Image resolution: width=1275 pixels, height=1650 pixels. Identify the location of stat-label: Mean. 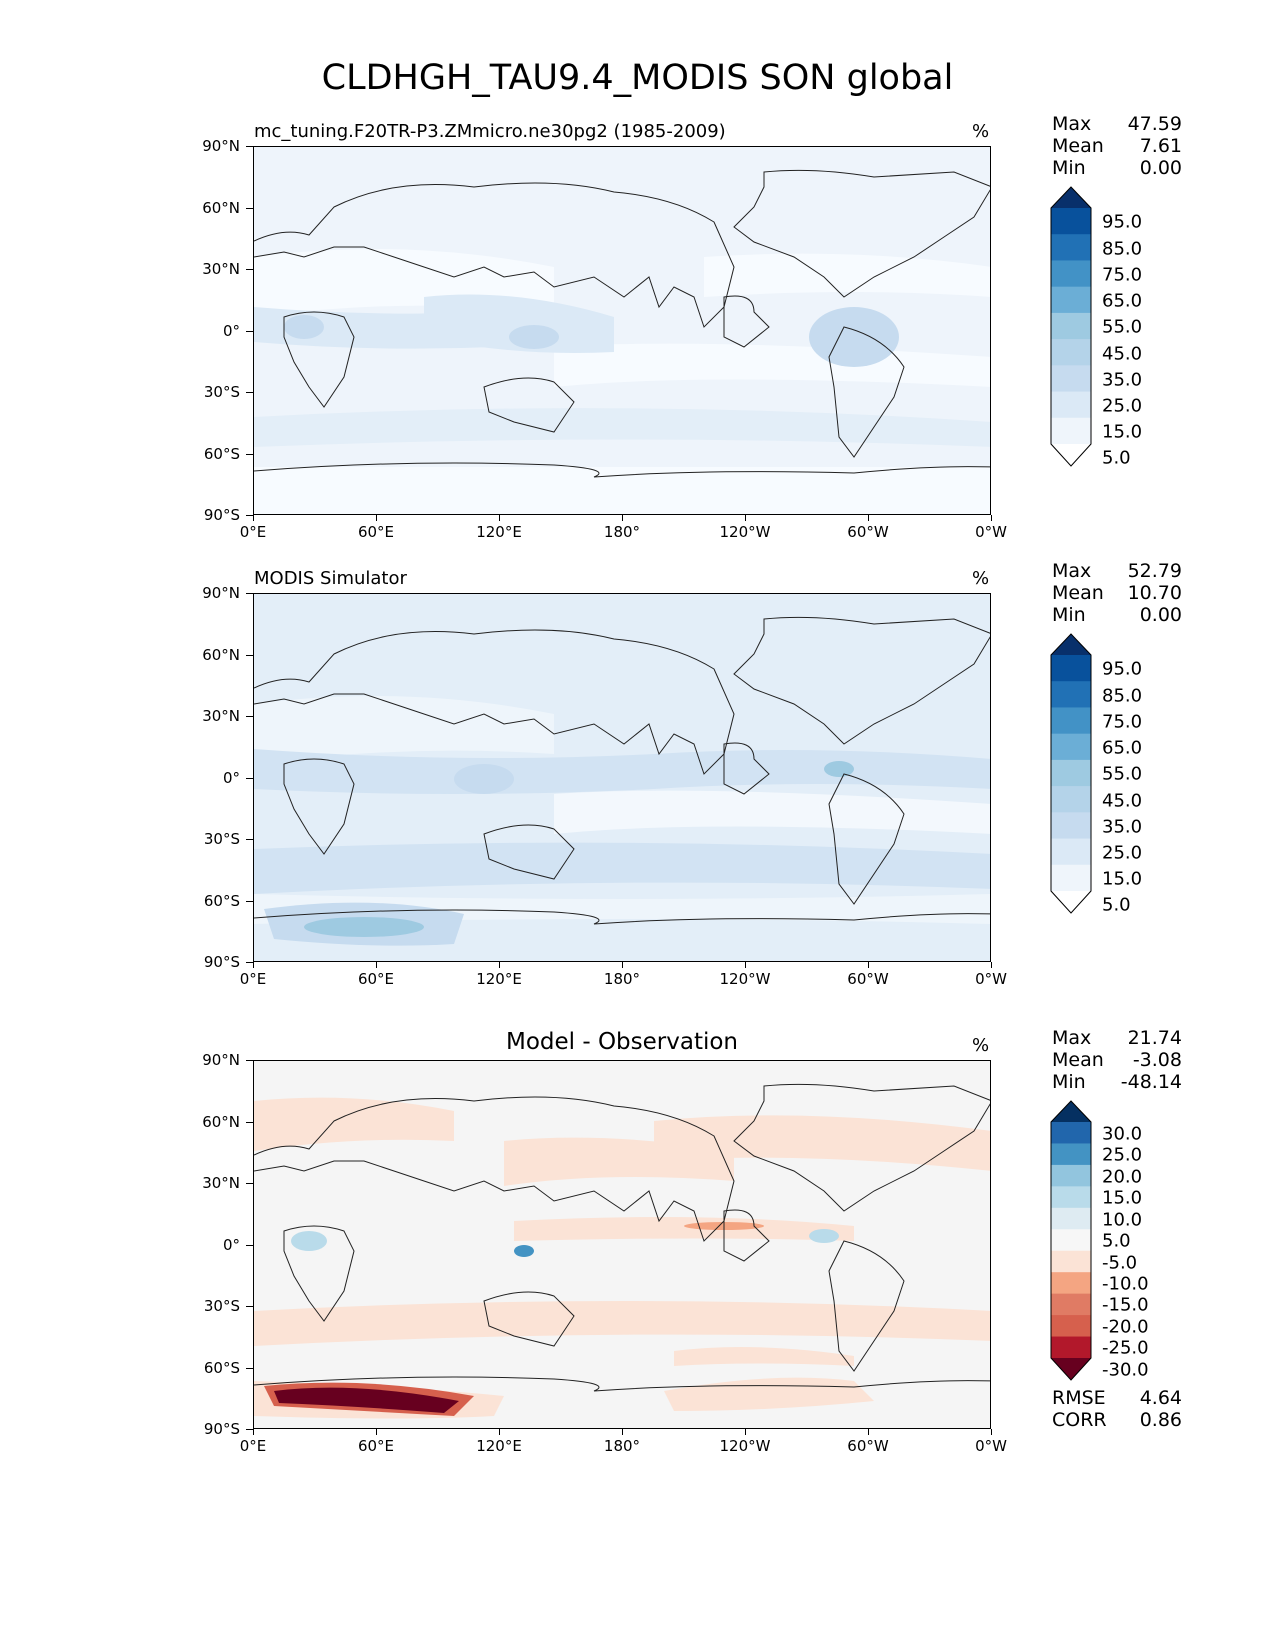
(1078, 1060).